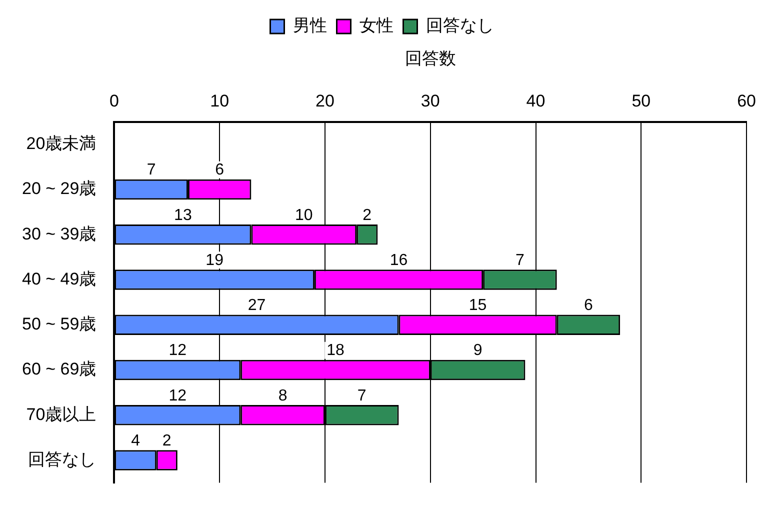  Describe the element at coordinates (430, 100) in the screenshot. I see `x-tick-label: 30` at that location.